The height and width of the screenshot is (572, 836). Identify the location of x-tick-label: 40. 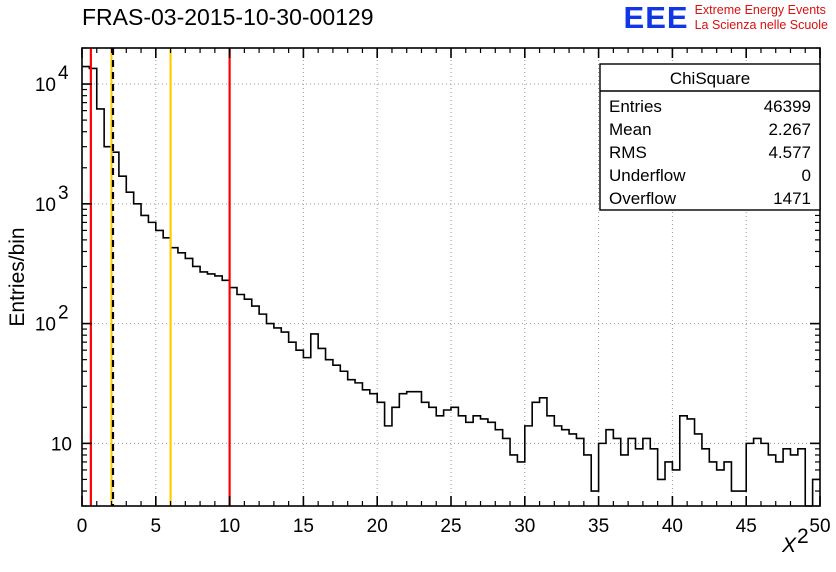
(672, 526).